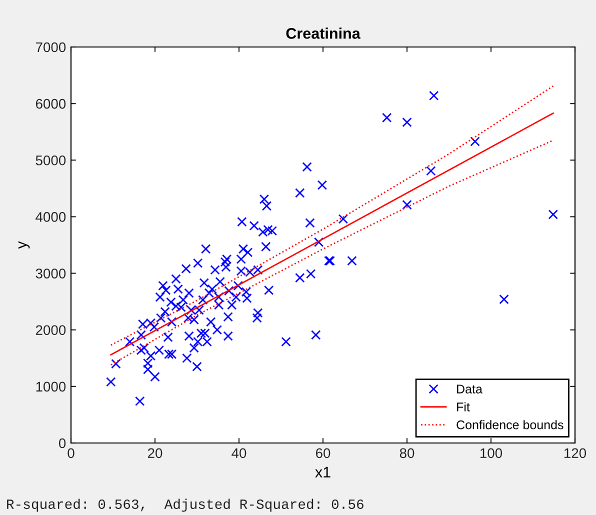 This screenshot has height=515, width=596. Describe the element at coordinates (185, 505) in the screenshot. I see `text: R-squared: 0.563, Adjusted R-Squared: 0.56` at that location.